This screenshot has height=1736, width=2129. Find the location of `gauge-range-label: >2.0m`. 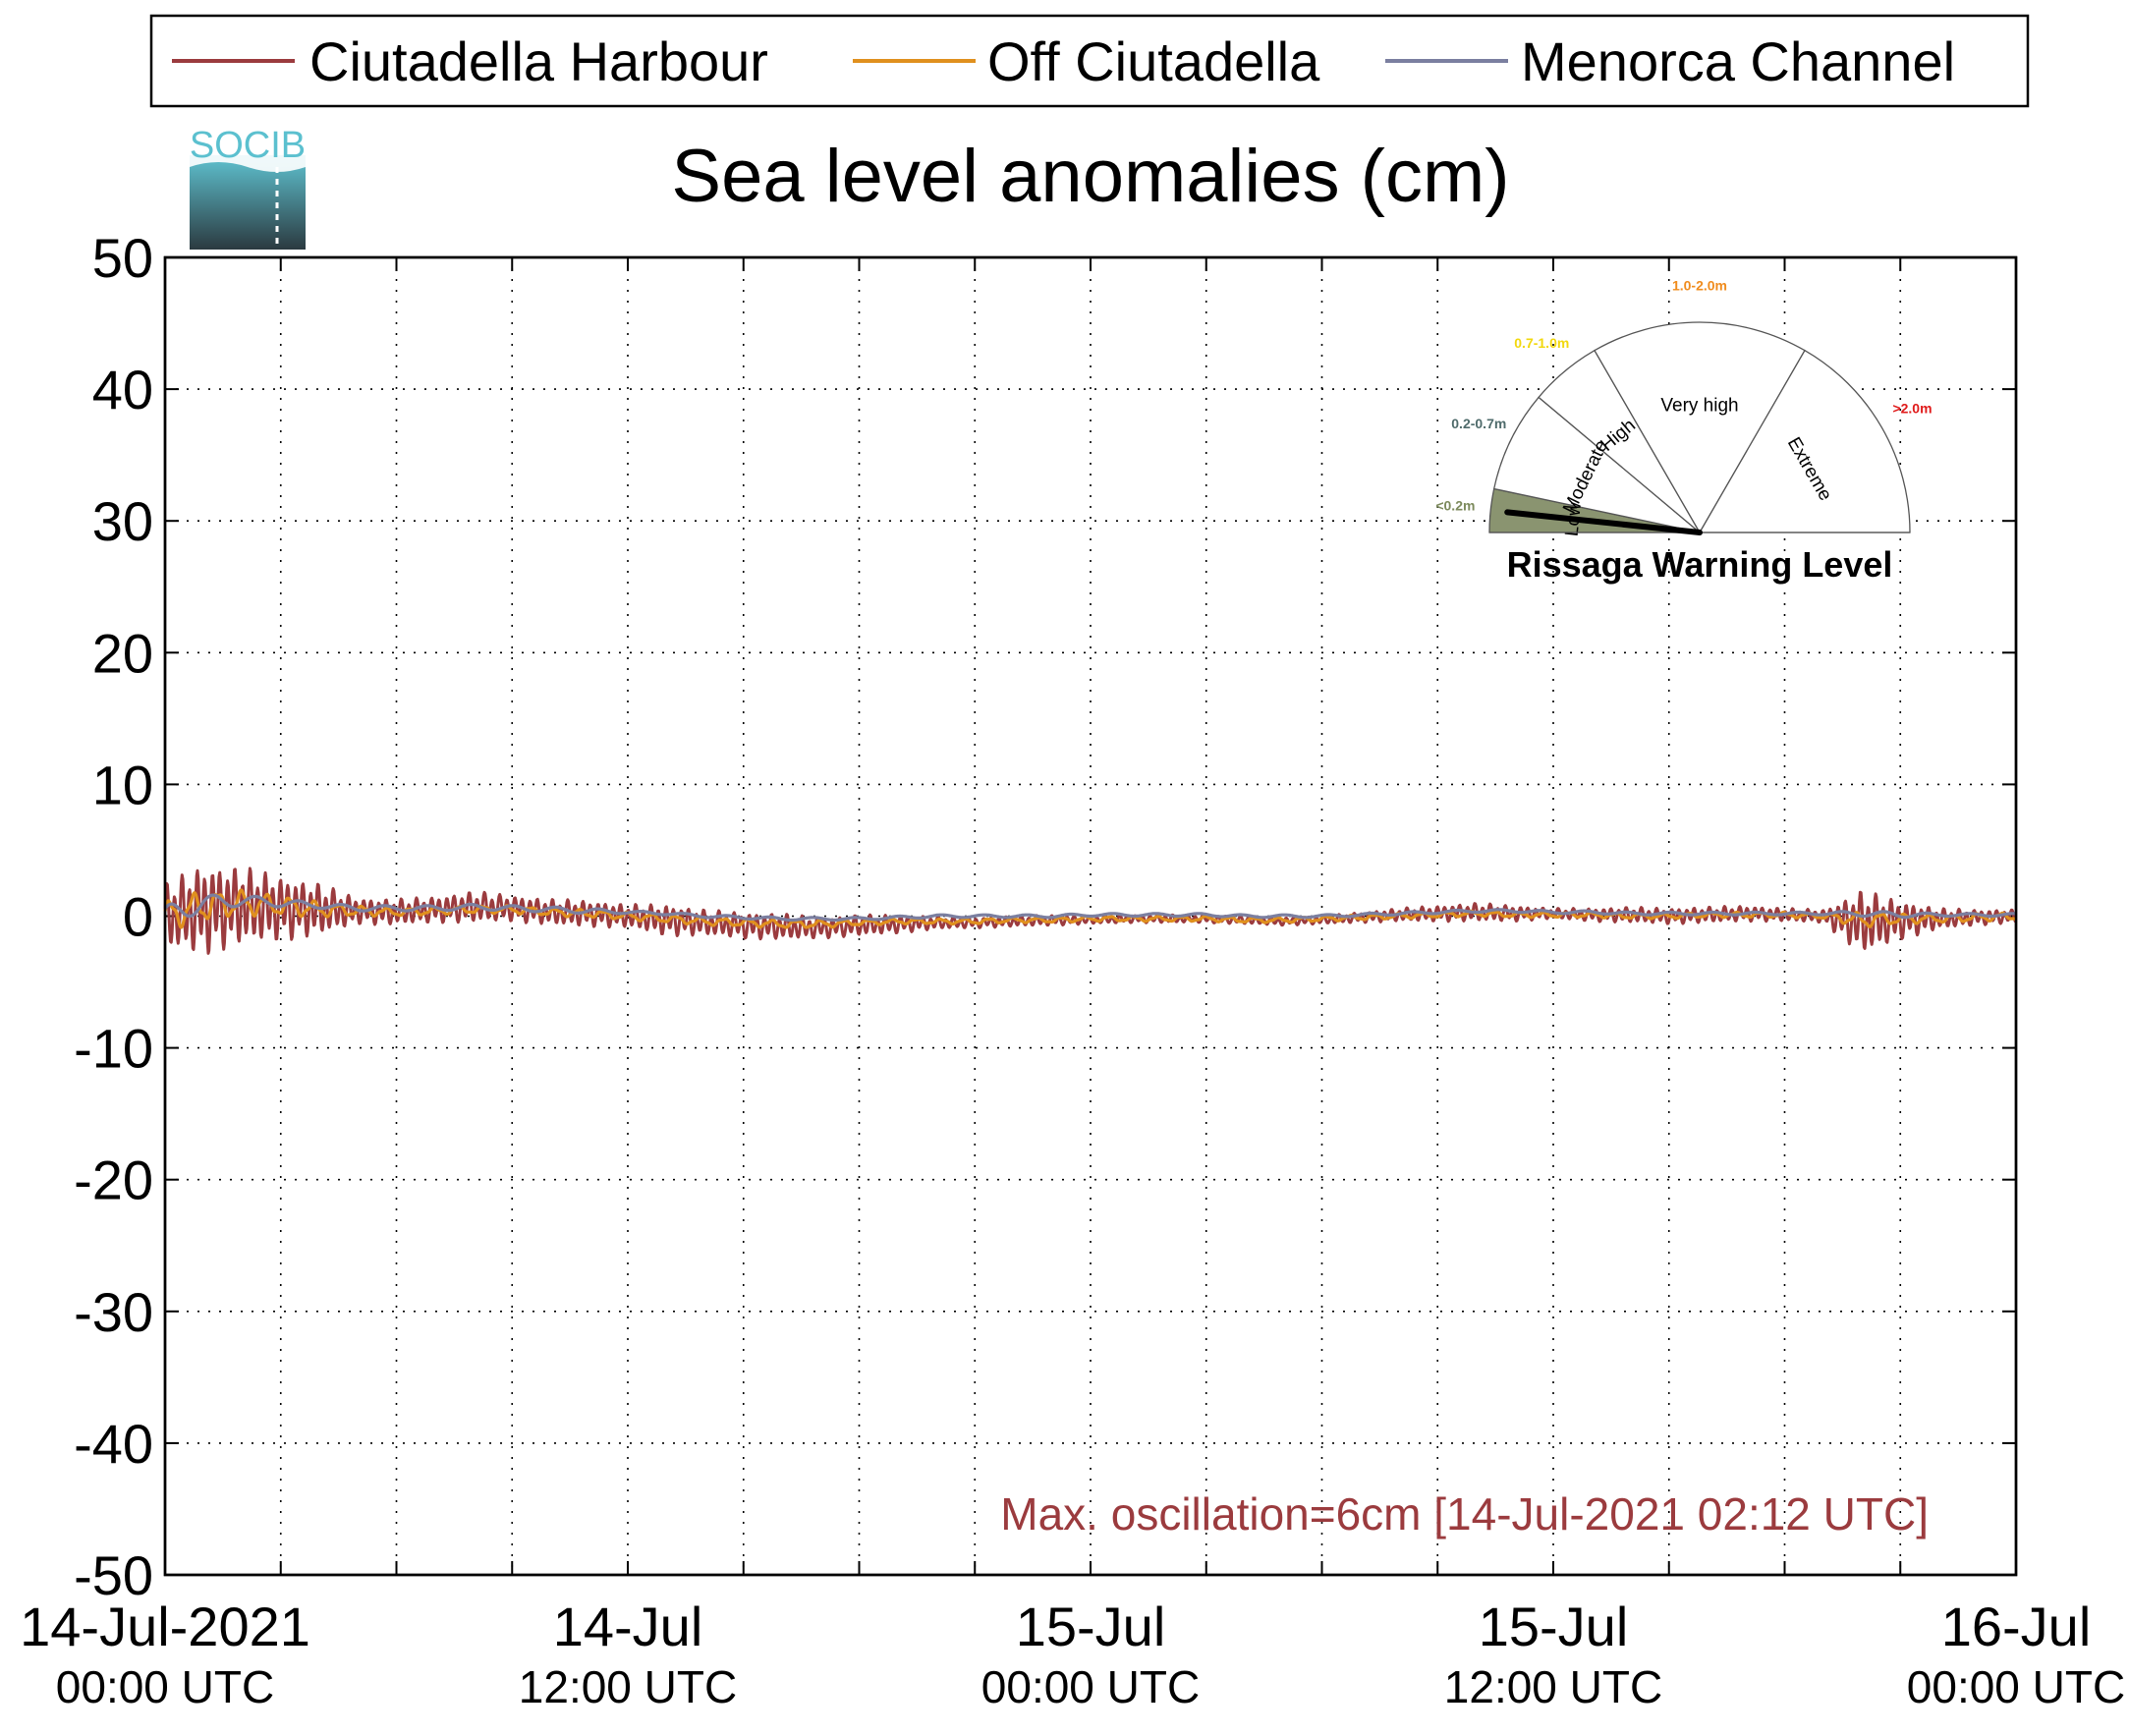

gauge-range-label: >2.0m is located at coordinates (1912, 409).